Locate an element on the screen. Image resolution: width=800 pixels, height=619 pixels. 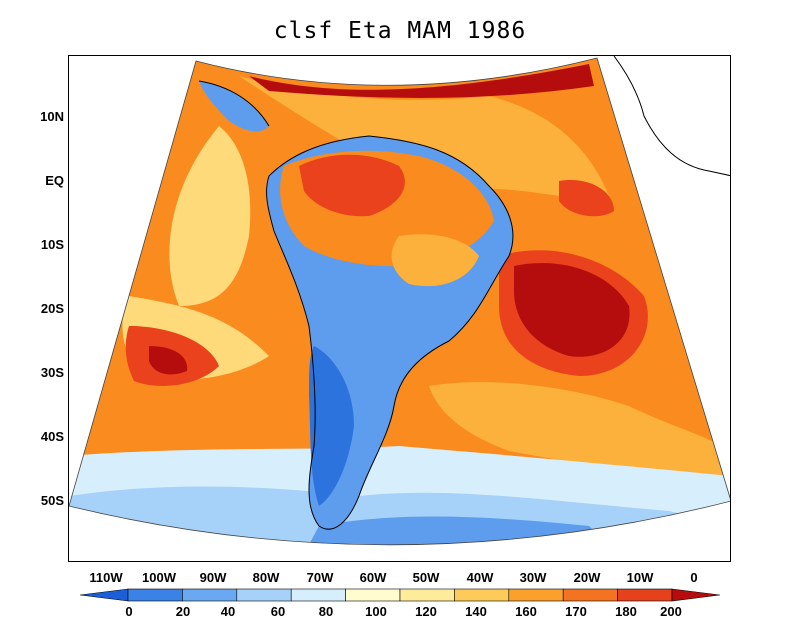
lat-label-10s: 10S is located at coordinates (52, 244).